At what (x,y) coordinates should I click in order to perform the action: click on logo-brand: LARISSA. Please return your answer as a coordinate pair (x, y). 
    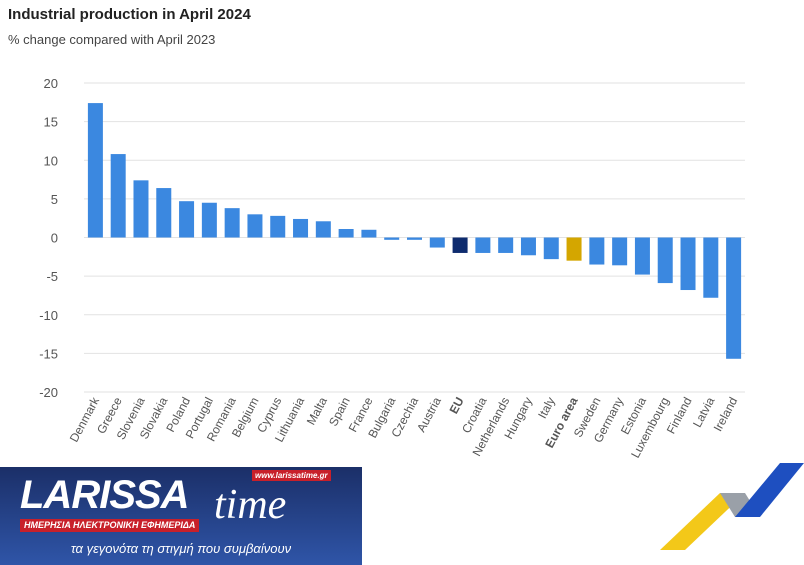
    Looking at the image, I should click on (105, 495).